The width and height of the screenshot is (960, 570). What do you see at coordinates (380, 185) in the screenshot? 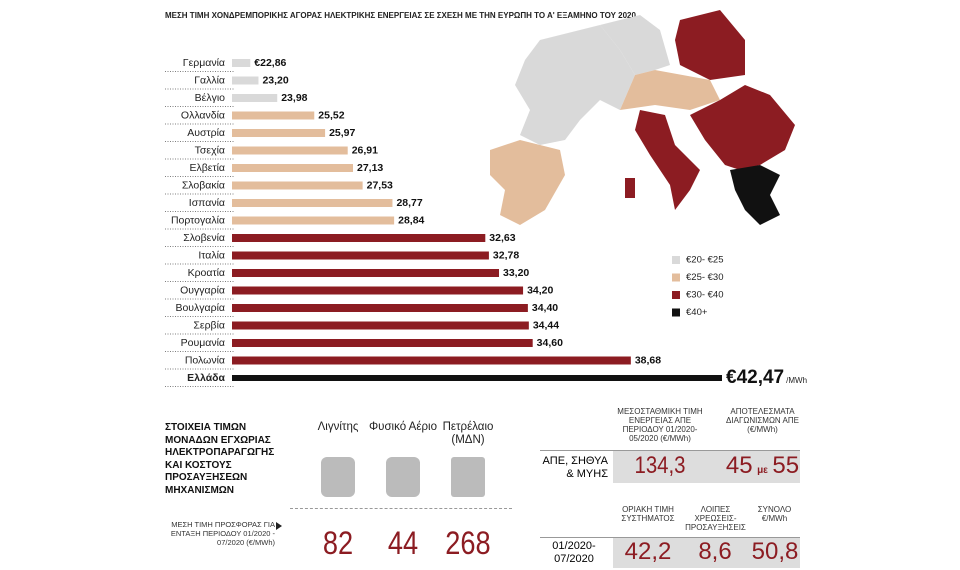
I see `value-label: 27,53` at bounding box center [380, 185].